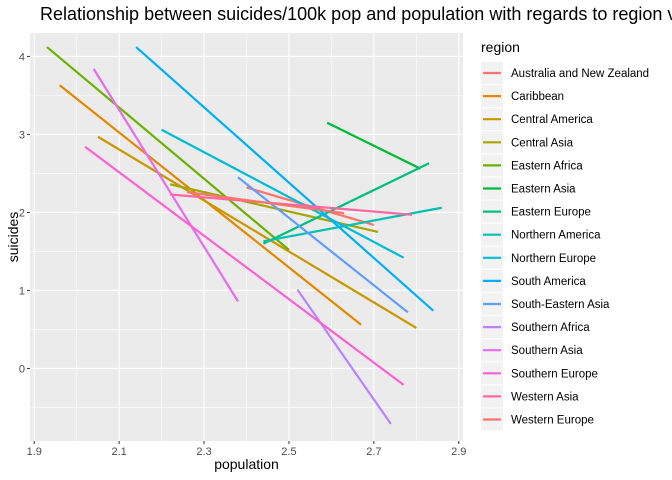 This screenshot has width=672, height=480. I want to click on x-tick-label: 2.9, so click(458, 452).